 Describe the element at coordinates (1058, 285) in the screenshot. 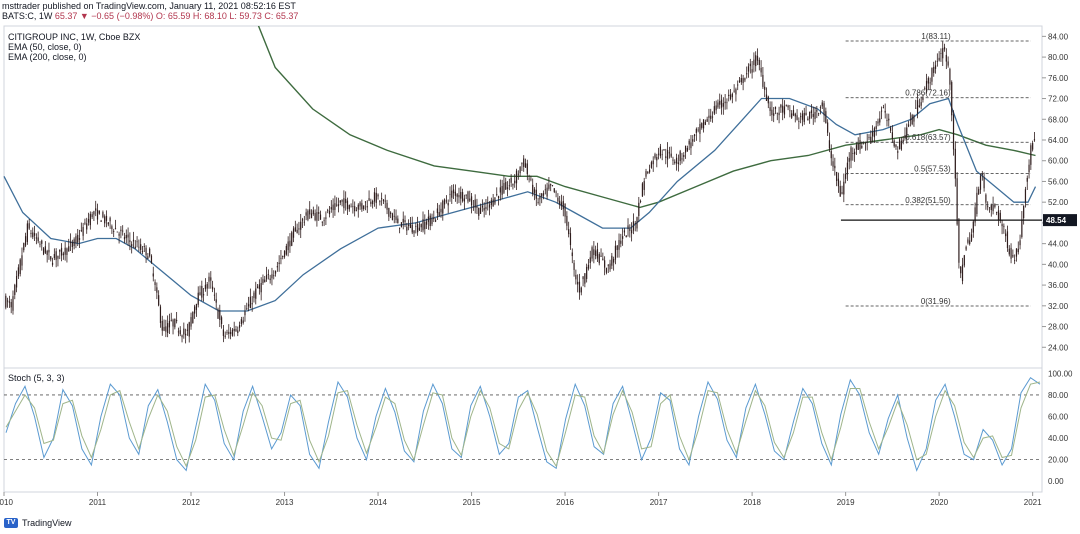

I see `price-tick-label: 36.00` at that location.